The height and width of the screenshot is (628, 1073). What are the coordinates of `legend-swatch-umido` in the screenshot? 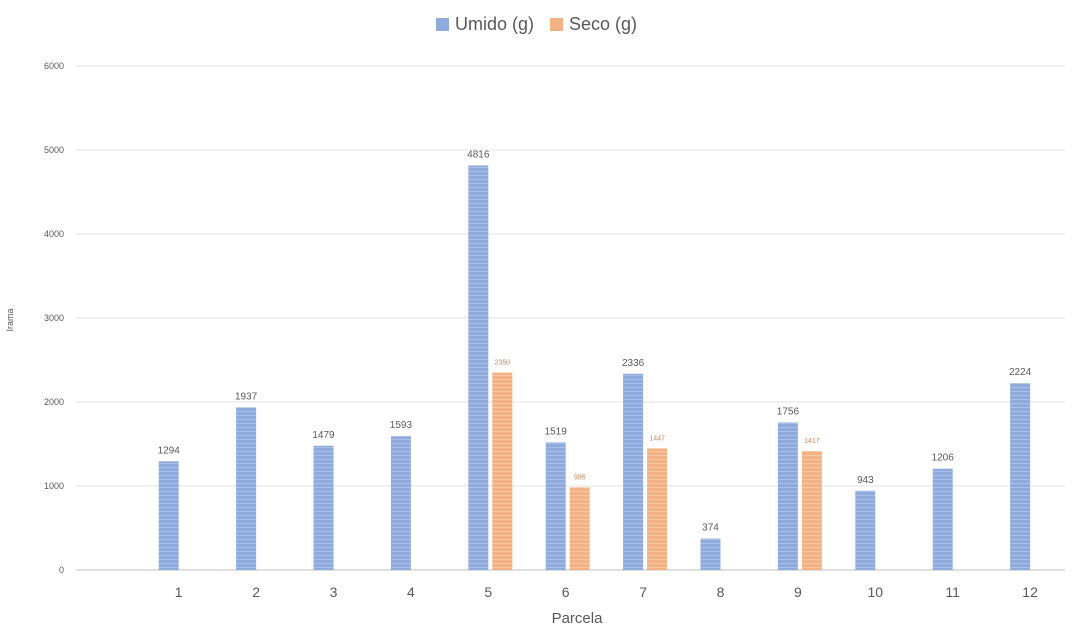 It's located at (442, 24).